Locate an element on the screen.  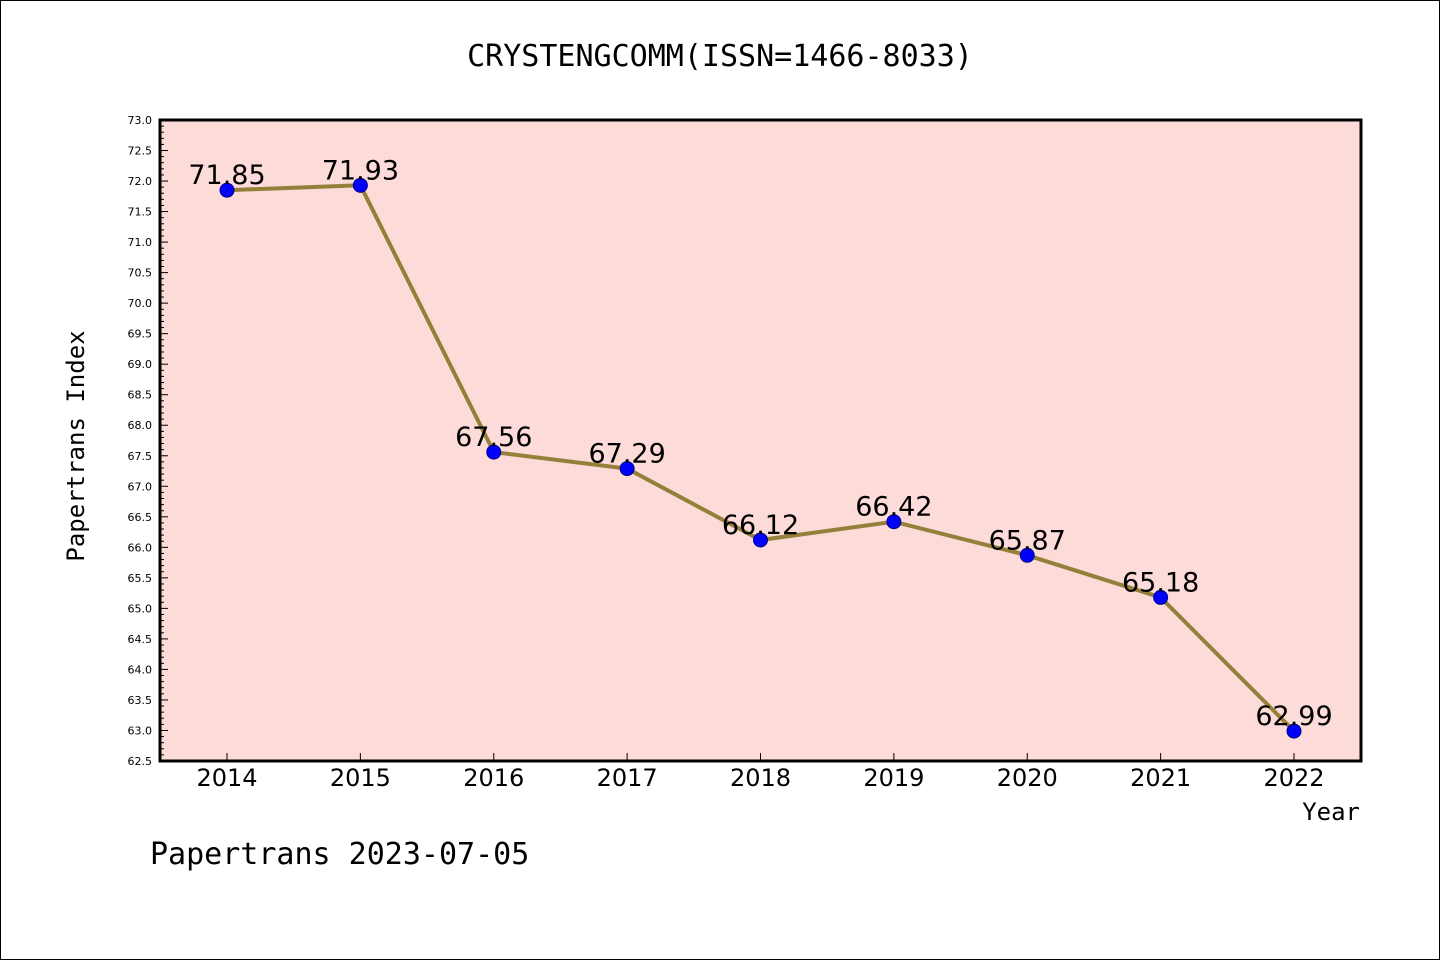
x-tick-label: 2022 is located at coordinates (1293, 778).